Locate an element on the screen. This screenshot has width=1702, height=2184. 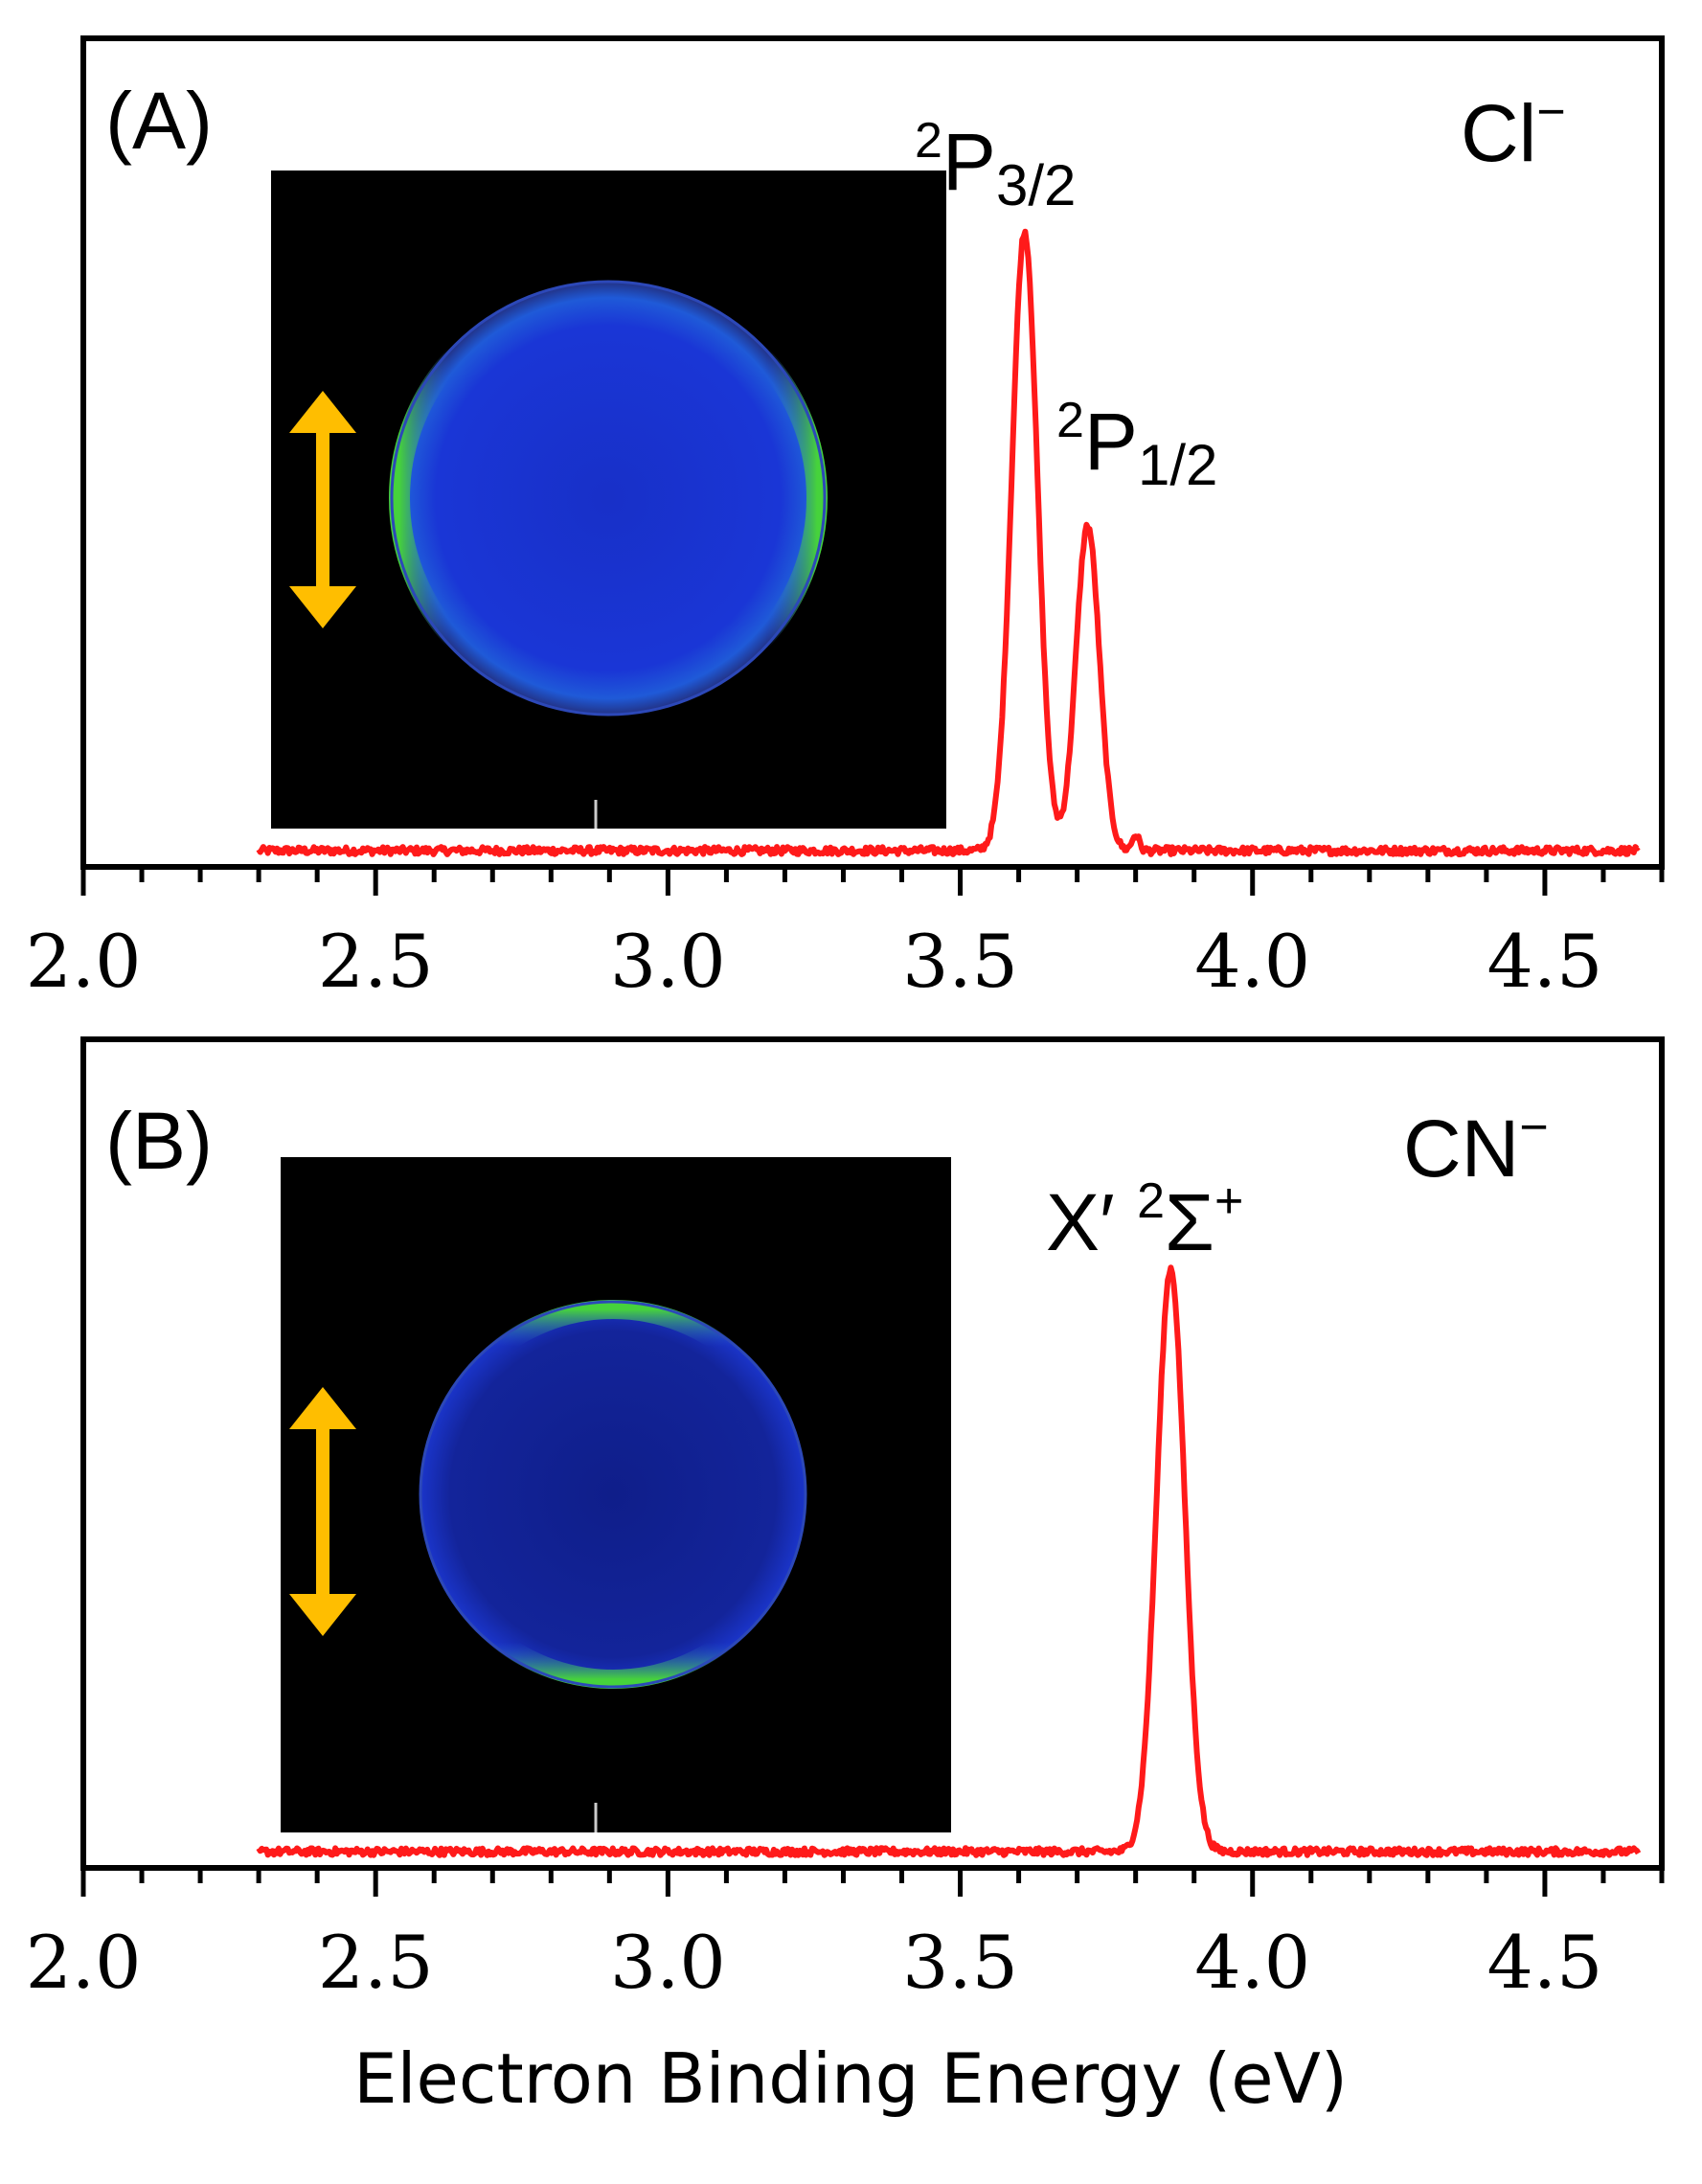
panel-b-detector-disk is located at coordinates (613, 1495).